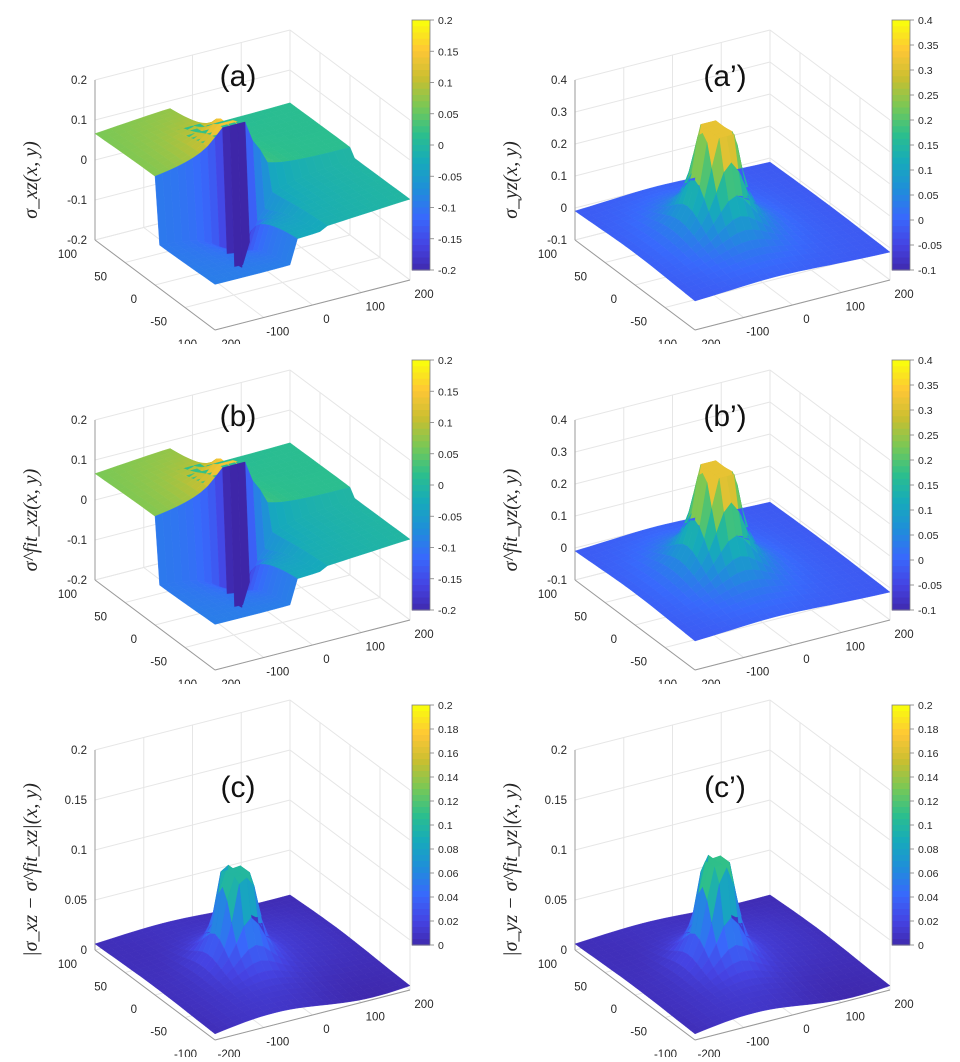 The height and width of the screenshot is (1062, 960). I want to click on z-tick-label: 0.15, so click(76, 801).